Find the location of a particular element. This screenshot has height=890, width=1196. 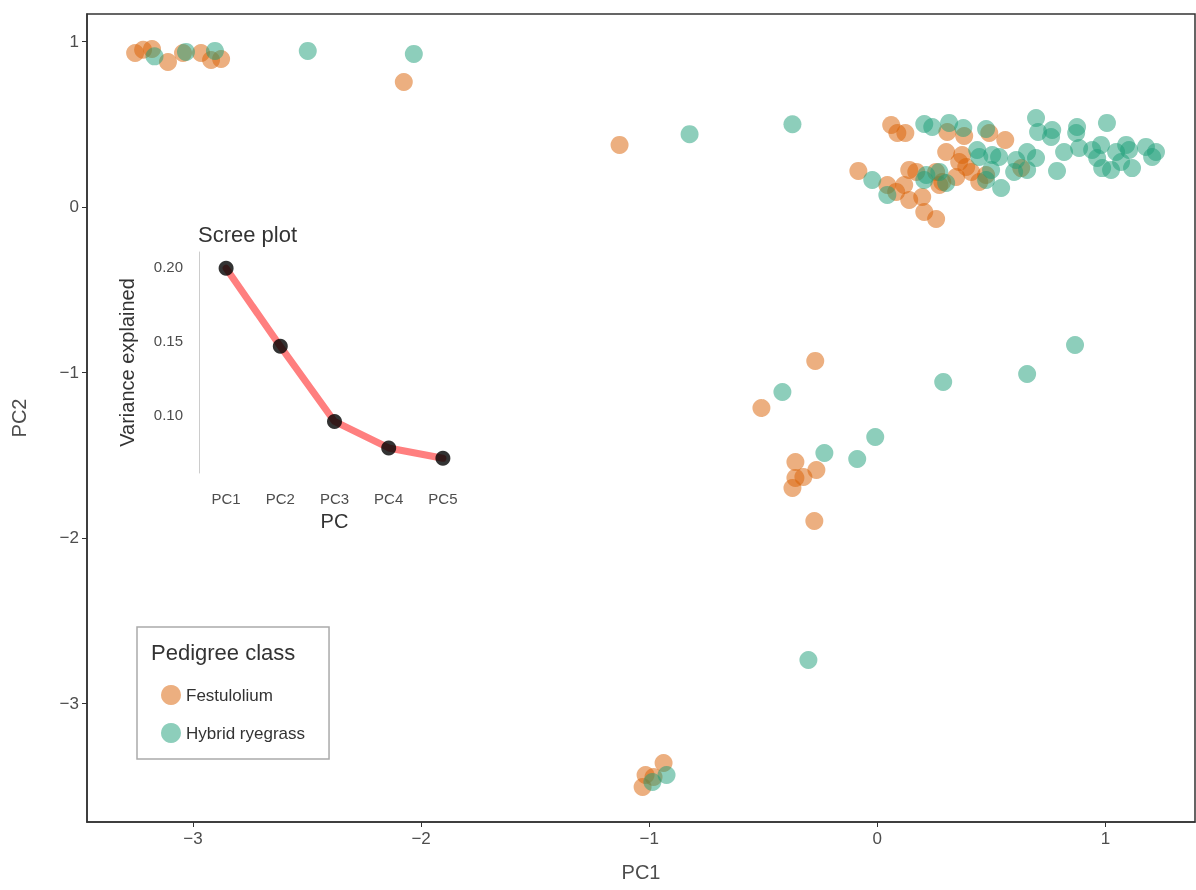

legend-title: Pedigree class is located at coordinates (223, 652).